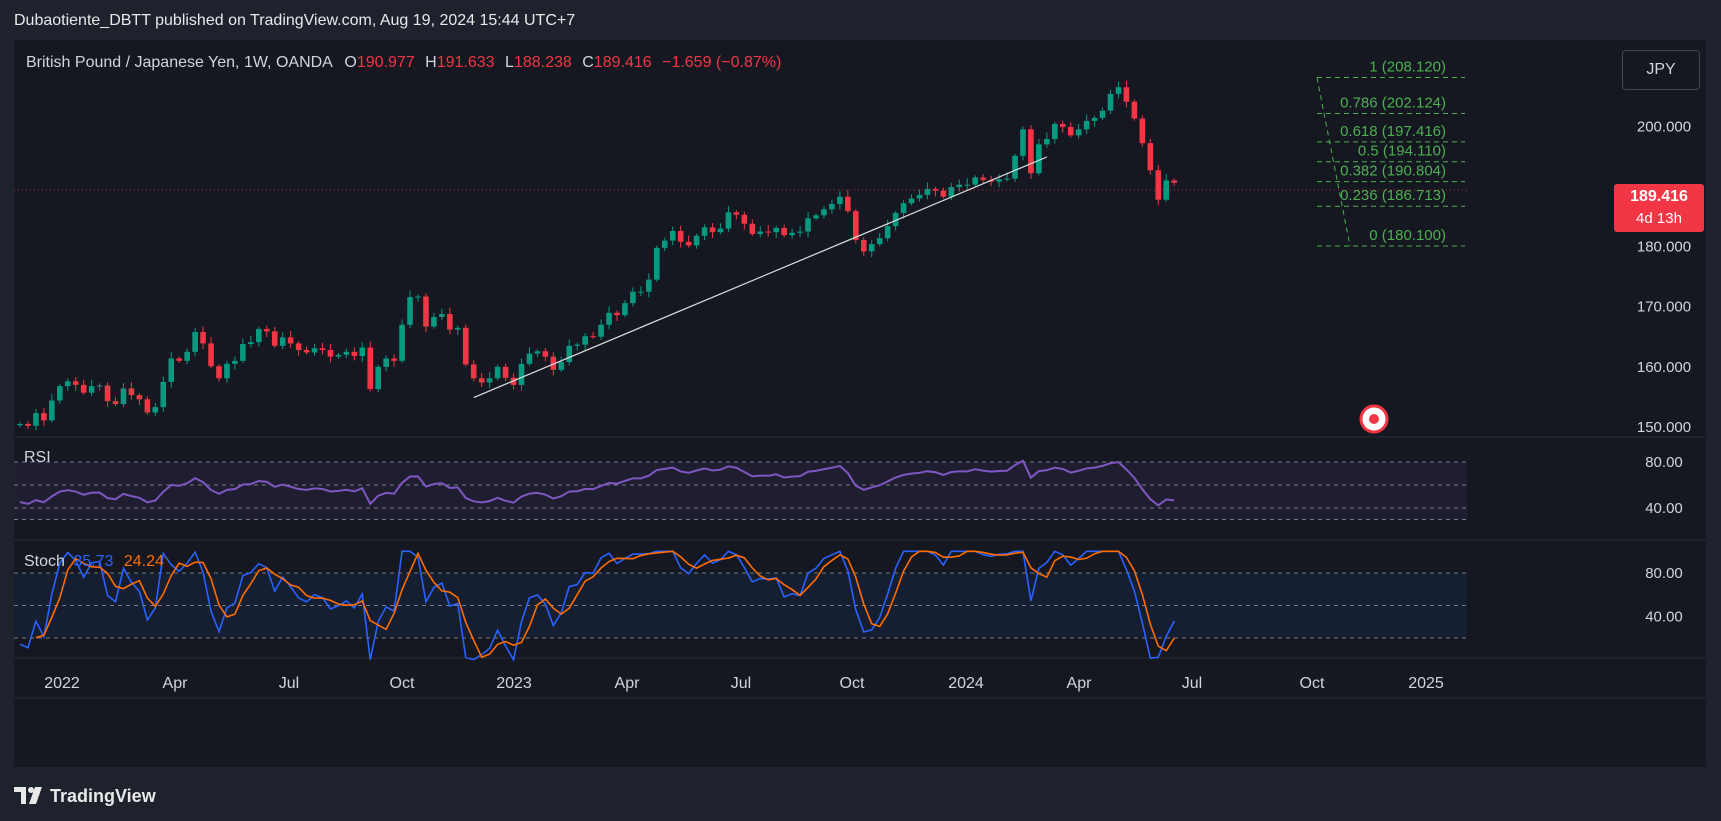 The image size is (1721, 821). Describe the element at coordinates (85, 796) in the screenshot. I see `tradingview-logo: TradingView` at that location.